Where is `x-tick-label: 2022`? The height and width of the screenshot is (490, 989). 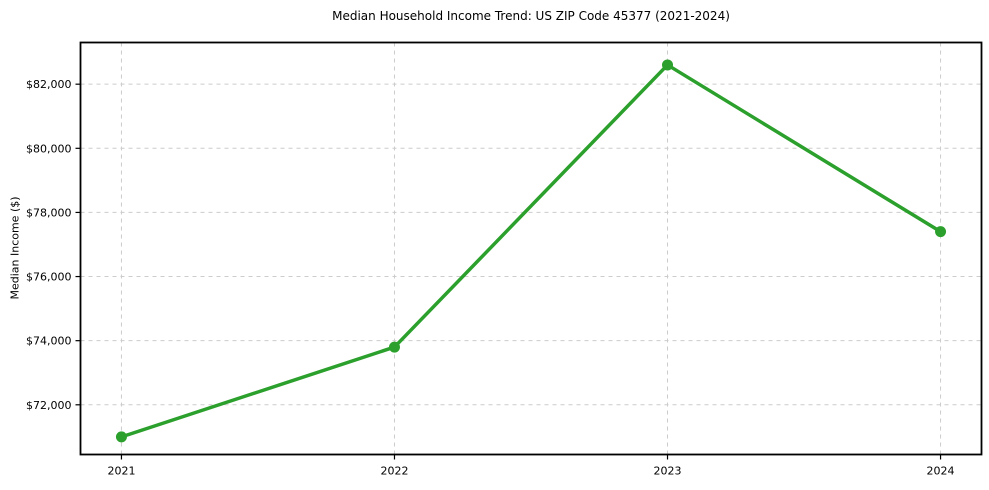
x-tick-label: 2022 is located at coordinates (394, 471).